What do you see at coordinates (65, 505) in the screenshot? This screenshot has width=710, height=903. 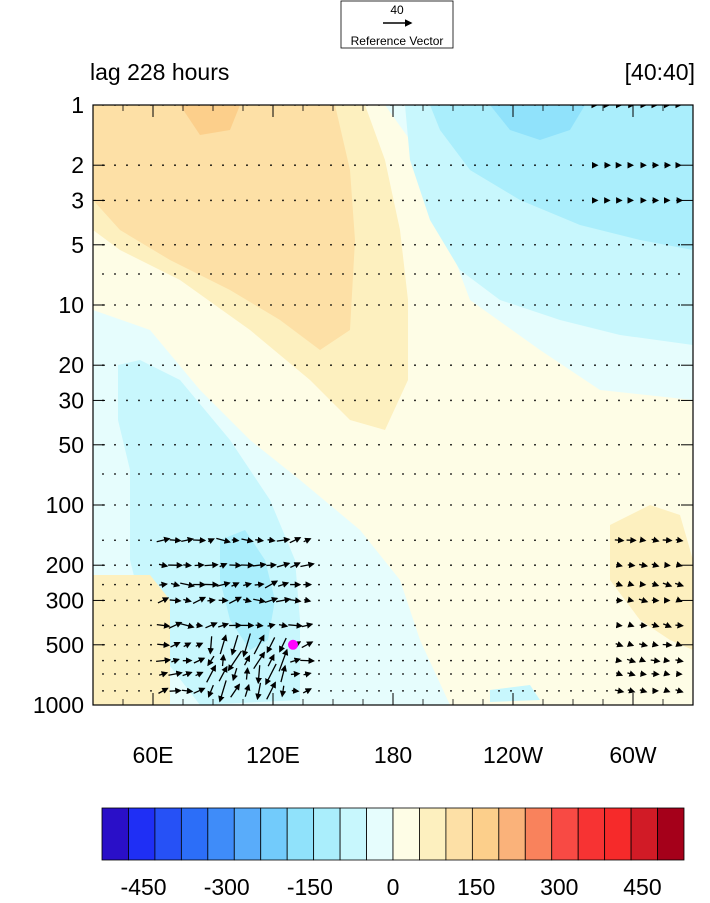 I see `y-tick-label: 100` at bounding box center [65, 505].